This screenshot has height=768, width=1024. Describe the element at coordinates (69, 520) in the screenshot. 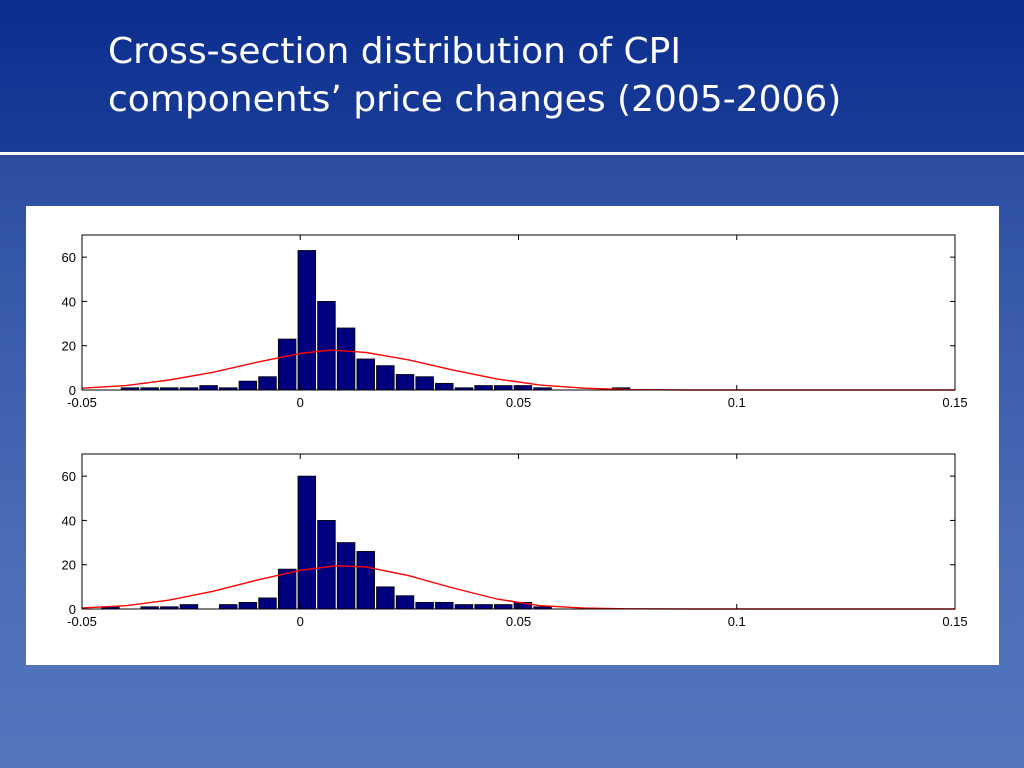

I see `chart-2-y-tick-label: 40` at that location.